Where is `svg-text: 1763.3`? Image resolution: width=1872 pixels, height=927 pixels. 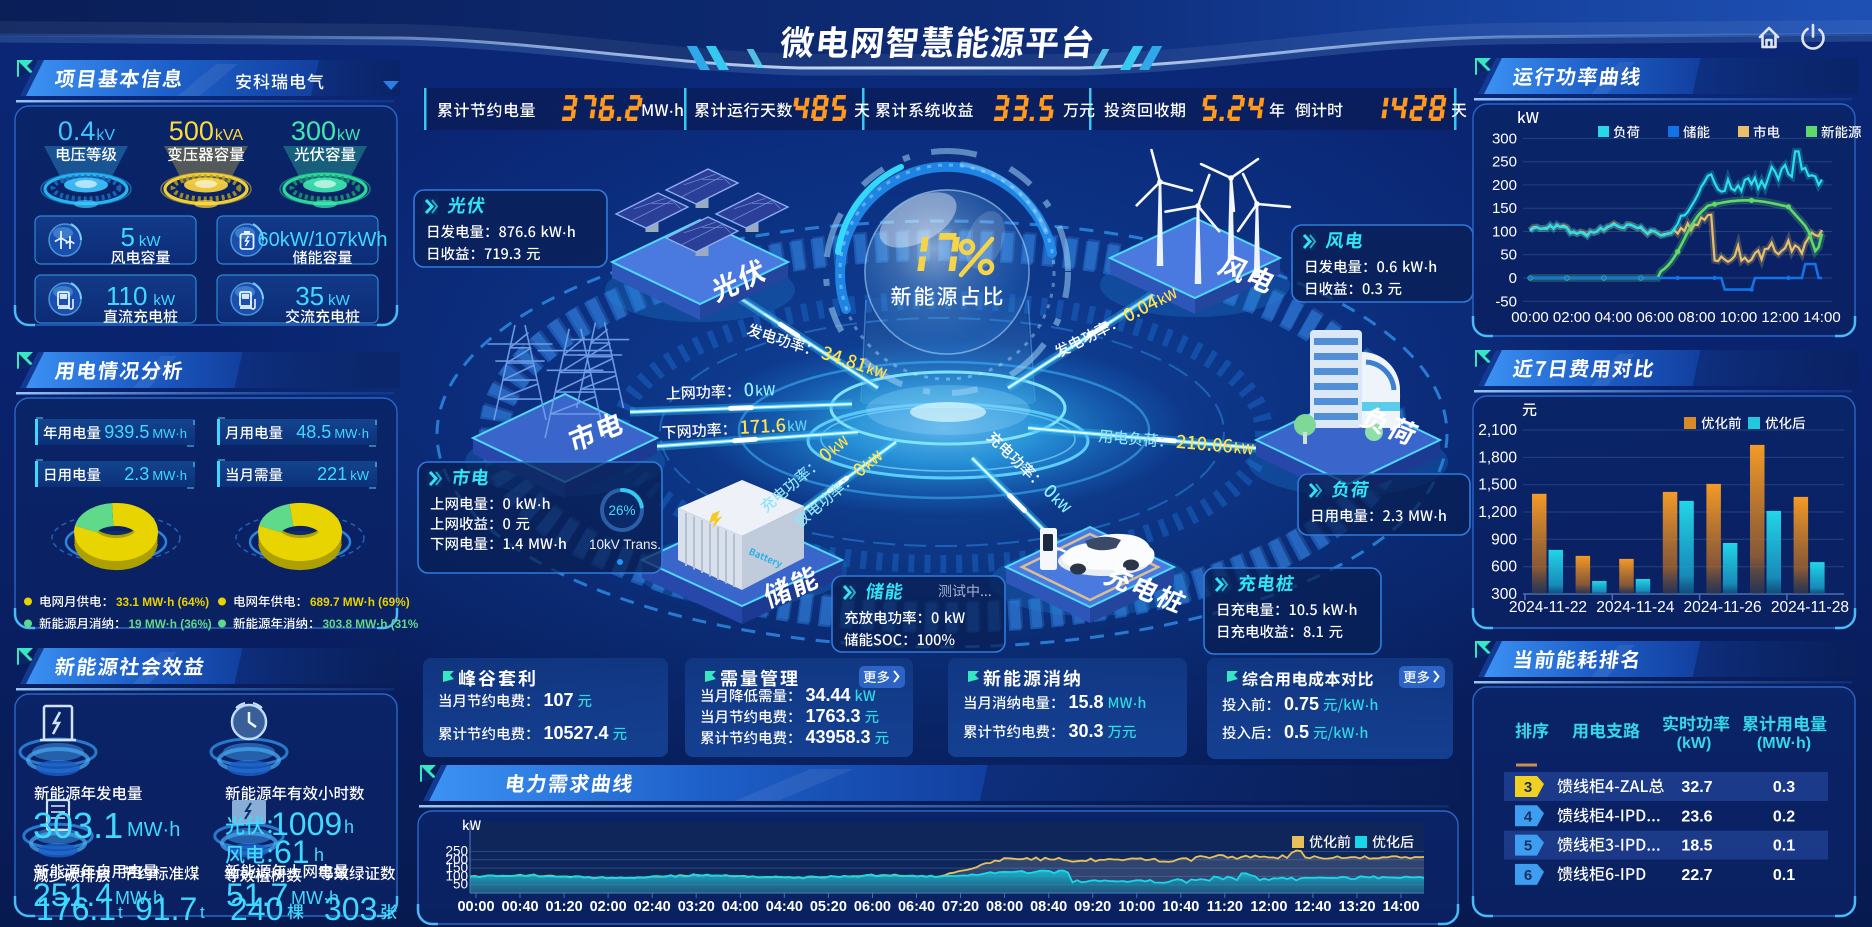 svg-text: 1763.3 is located at coordinates (833, 716).